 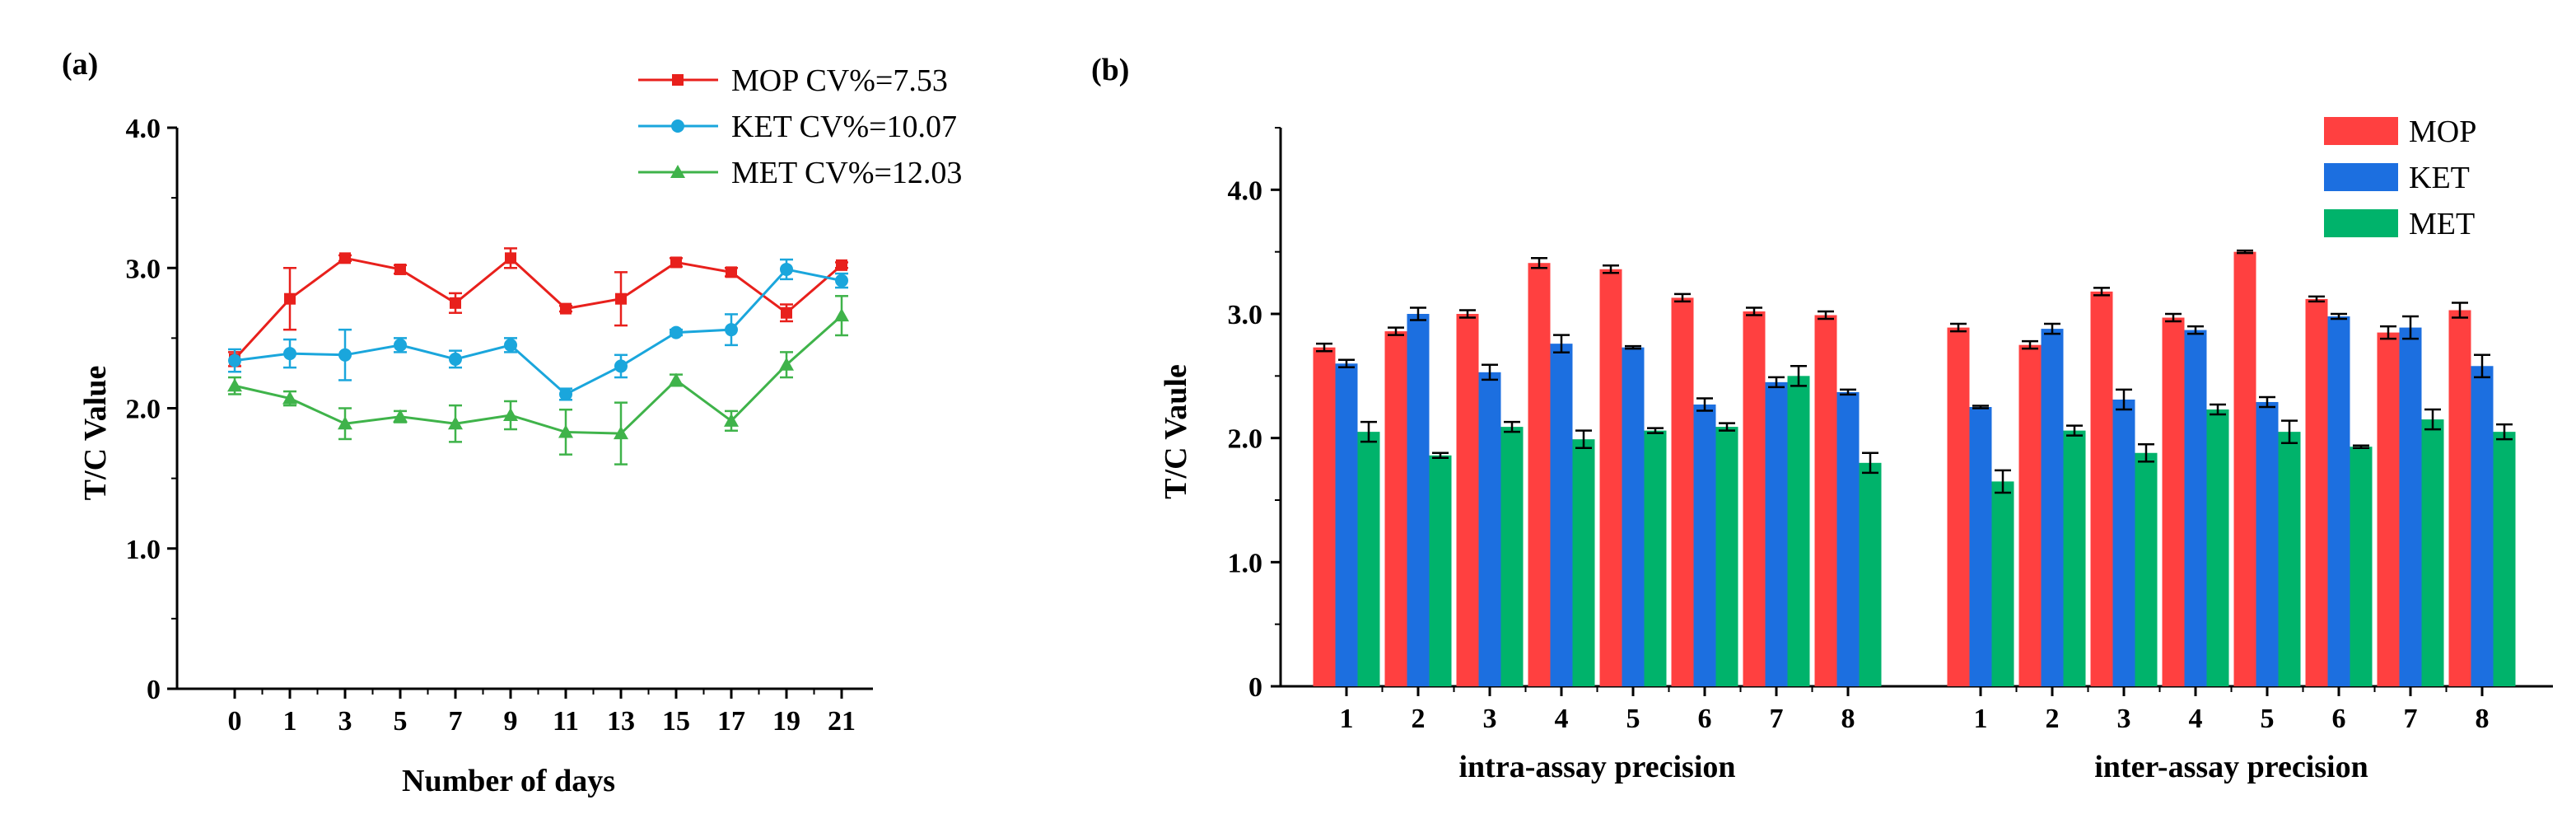 What do you see at coordinates (621, 721) in the screenshot?
I see `x-tick-label: 13` at bounding box center [621, 721].